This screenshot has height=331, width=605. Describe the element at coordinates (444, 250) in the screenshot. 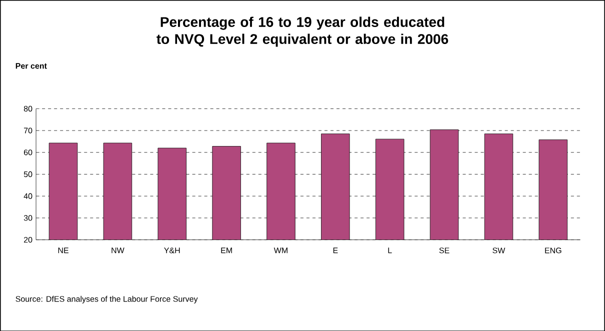

I see `x-tick-label: SE` at that location.